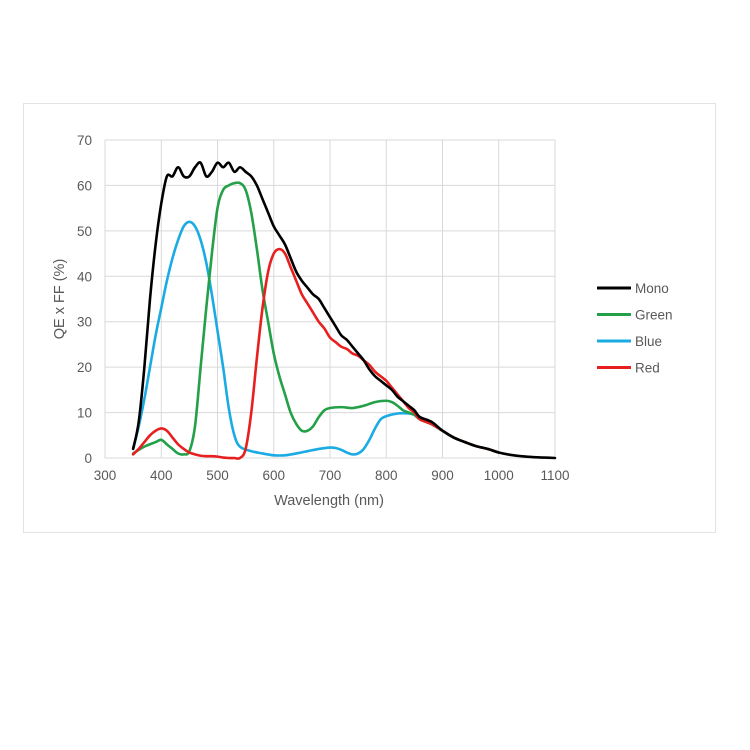  I want to click on x-tick-label: 400, so click(161, 475).